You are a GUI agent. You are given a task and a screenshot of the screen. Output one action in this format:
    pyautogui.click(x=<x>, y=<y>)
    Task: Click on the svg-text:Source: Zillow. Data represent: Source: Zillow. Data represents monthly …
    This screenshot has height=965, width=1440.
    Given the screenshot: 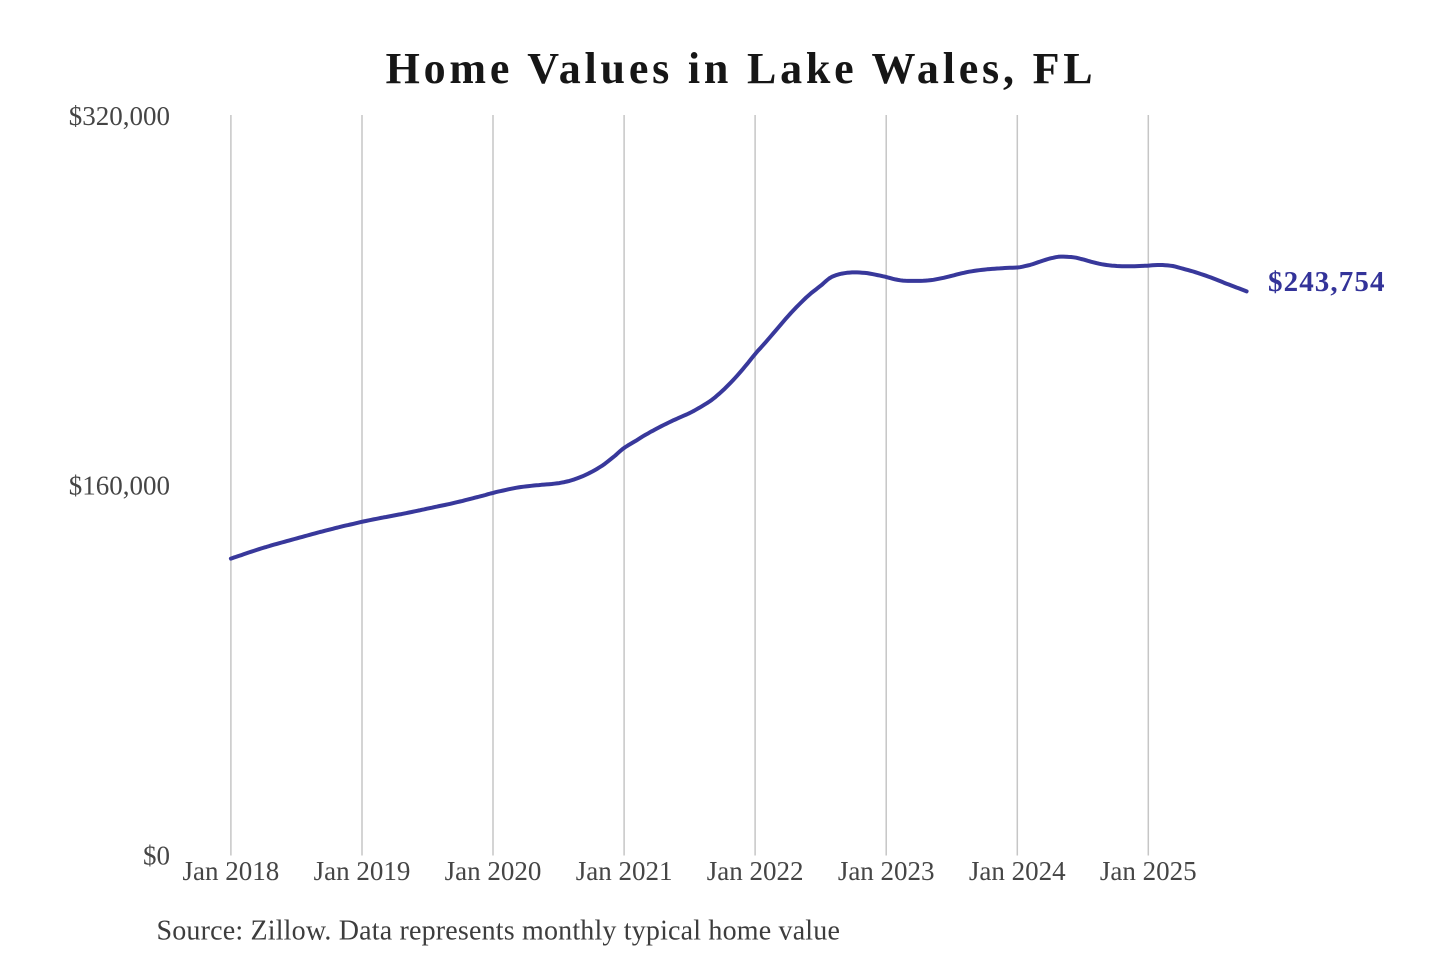 What is the action you would take?
    pyautogui.click(x=499, y=931)
    